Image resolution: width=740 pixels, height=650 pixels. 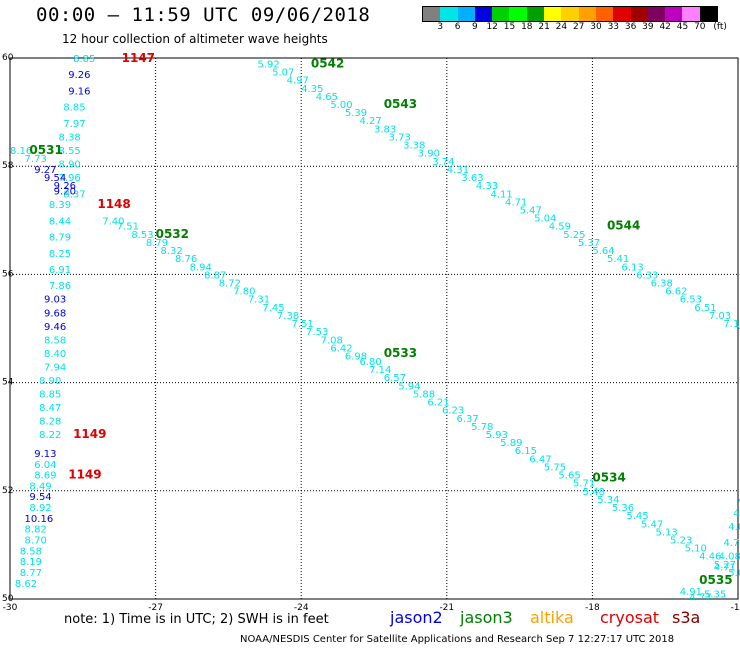 I want to click on swh-value: 9.68, so click(x=55, y=313).